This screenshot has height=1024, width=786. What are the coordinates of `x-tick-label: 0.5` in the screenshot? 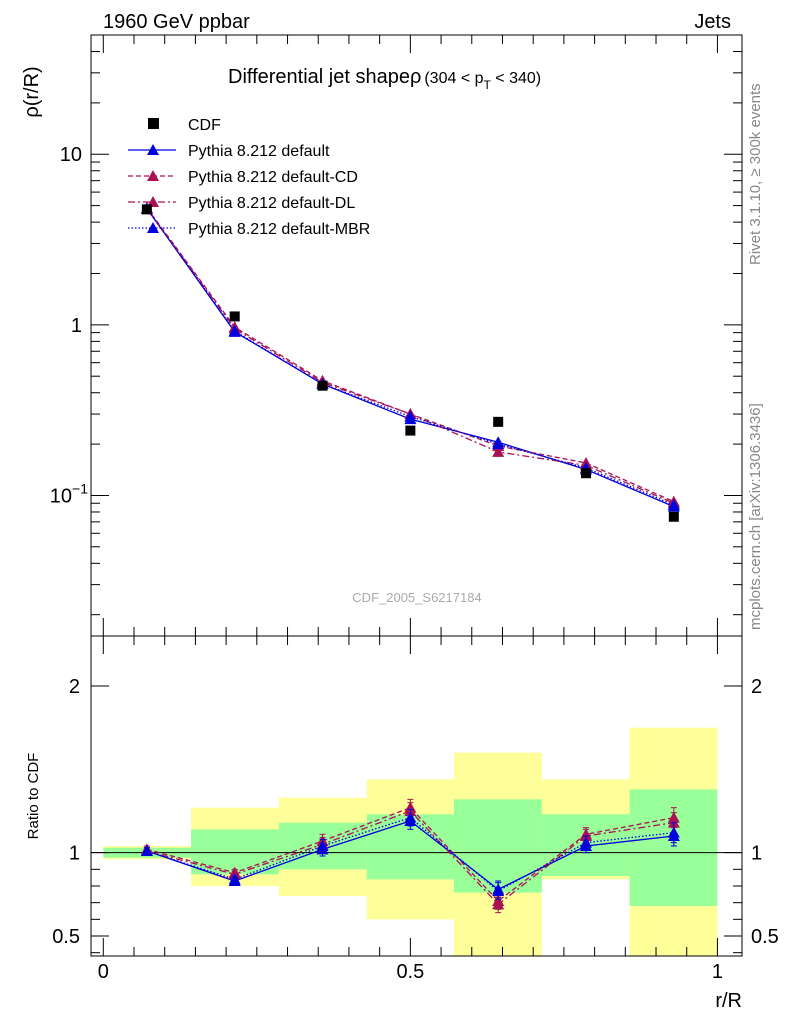 It's located at (410, 972).